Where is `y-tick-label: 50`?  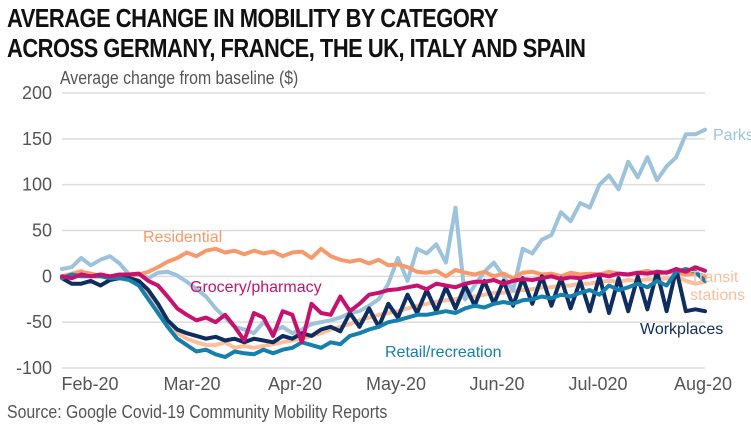 y-tick-label: 50 is located at coordinates (42, 231).